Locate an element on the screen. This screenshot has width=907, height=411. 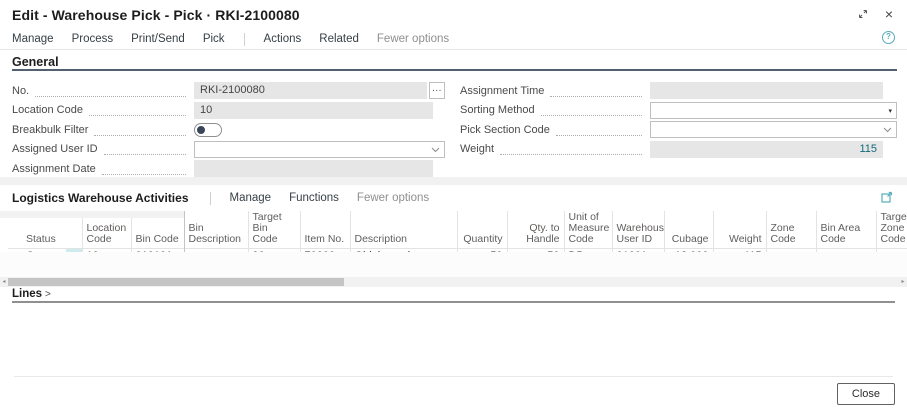
lines-part-title: Logistics Warehouse Activities is located at coordinates (100, 198).